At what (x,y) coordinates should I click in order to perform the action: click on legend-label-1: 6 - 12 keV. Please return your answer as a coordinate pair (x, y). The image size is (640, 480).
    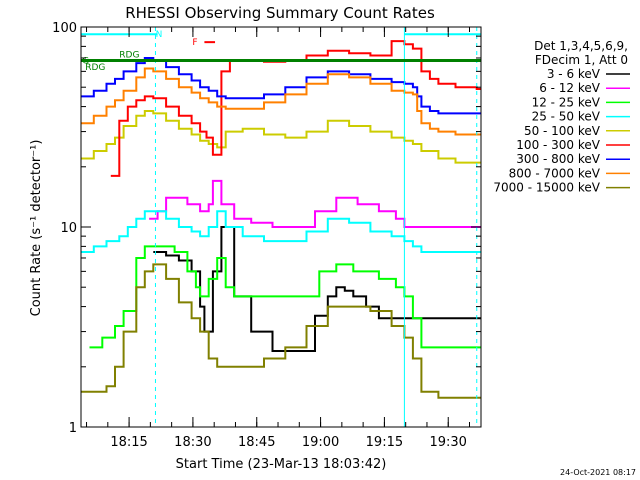
    Looking at the image, I should click on (570, 88).